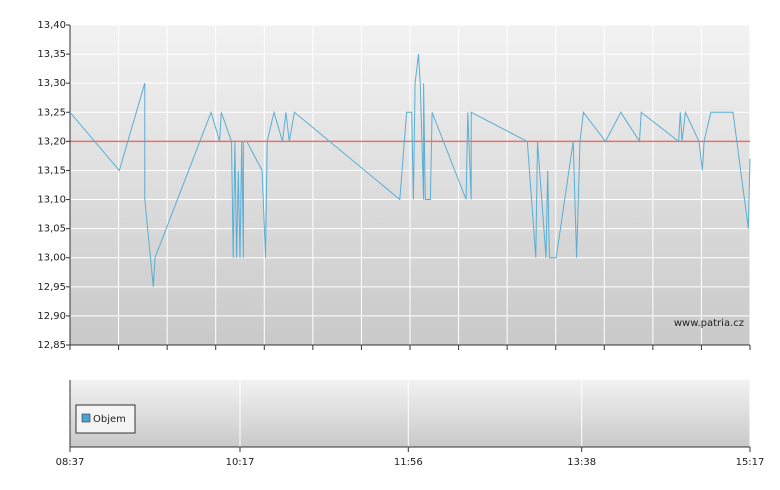 The height and width of the screenshot is (490, 780). What do you see at coordinates (51, 200) in the screenshot?
I see `y-tick-label: 13,10` at bounding box center [51, 200].